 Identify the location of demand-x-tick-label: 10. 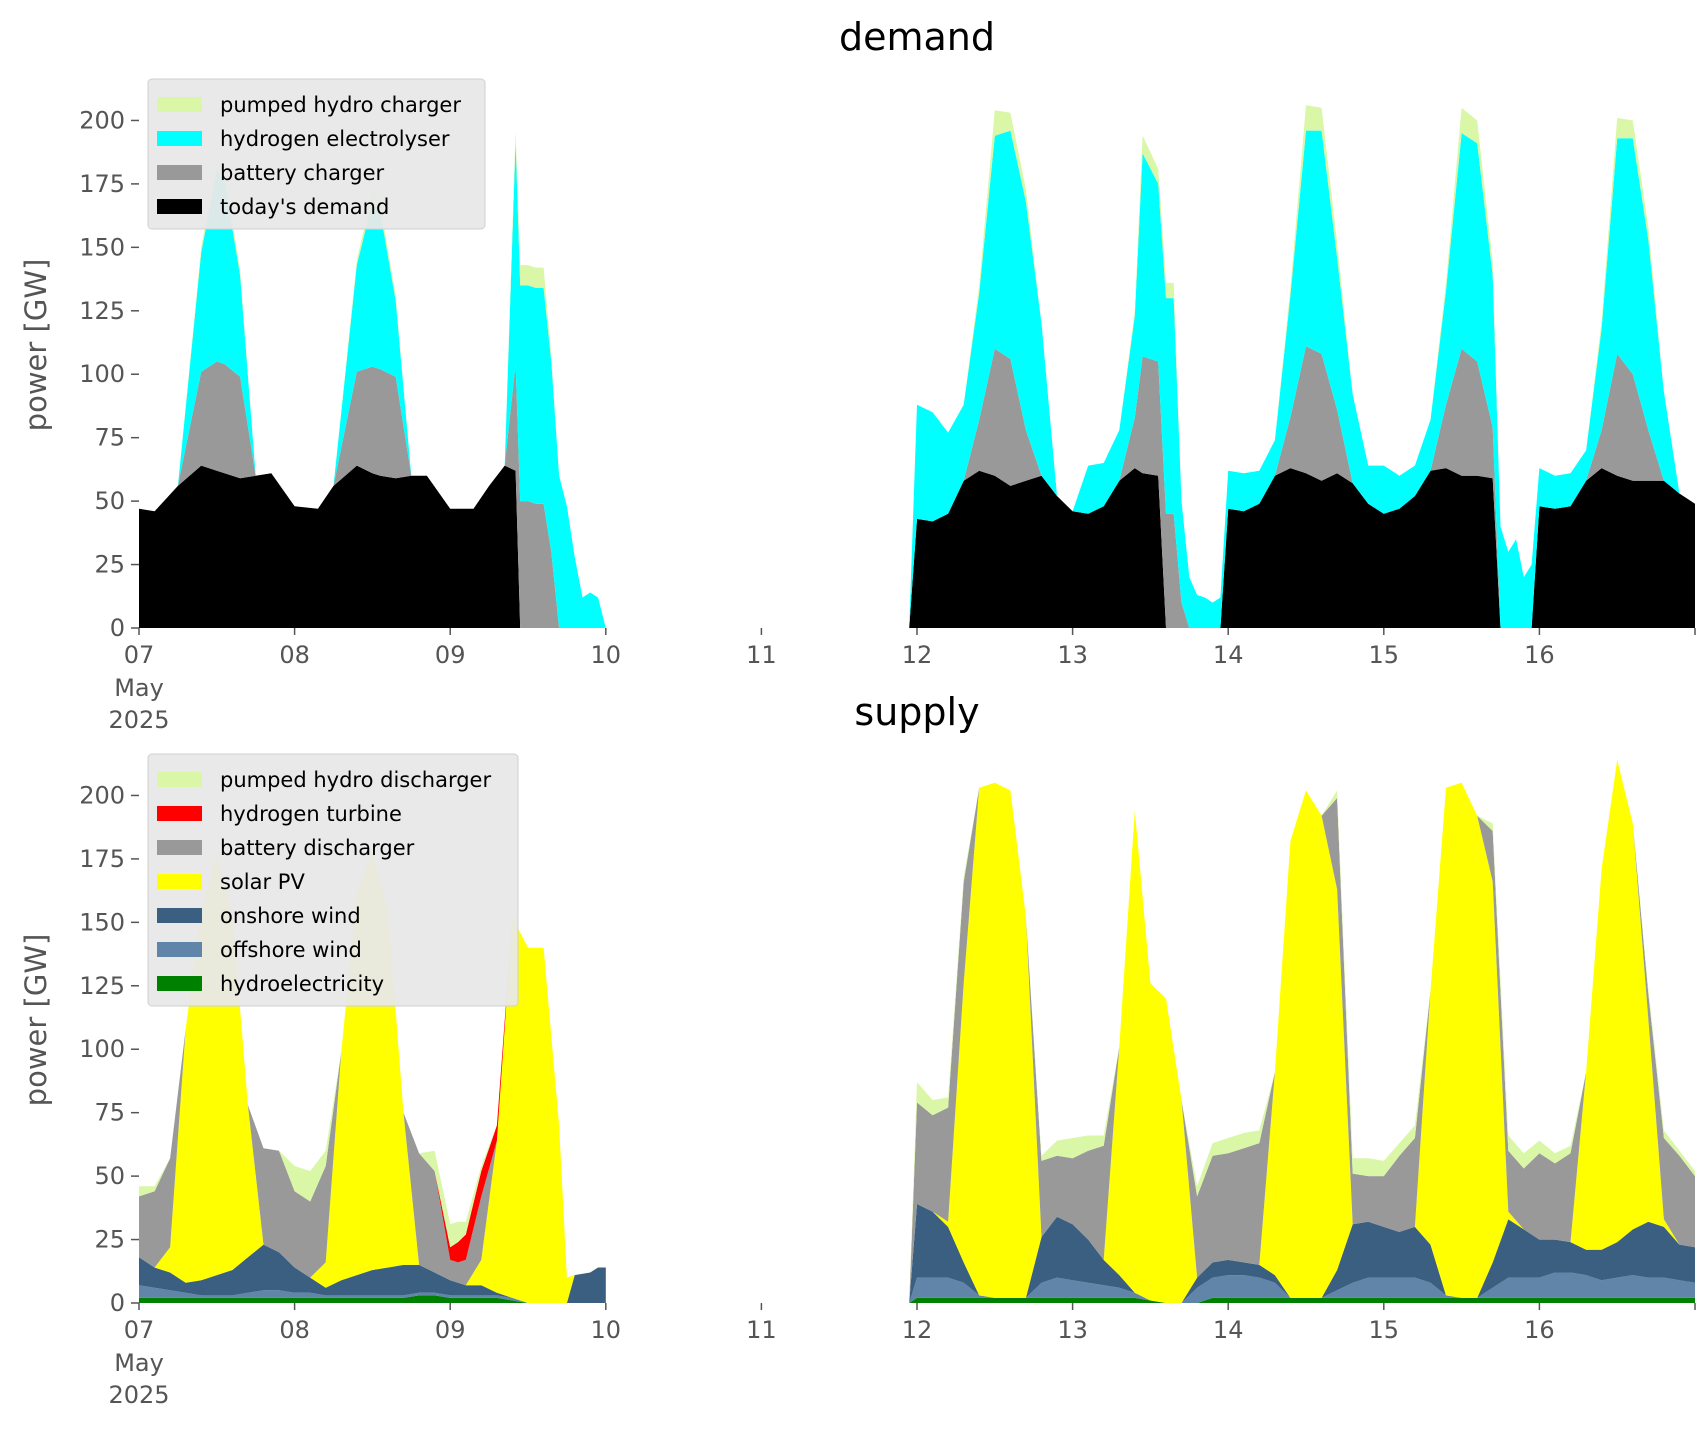
(606, 655).